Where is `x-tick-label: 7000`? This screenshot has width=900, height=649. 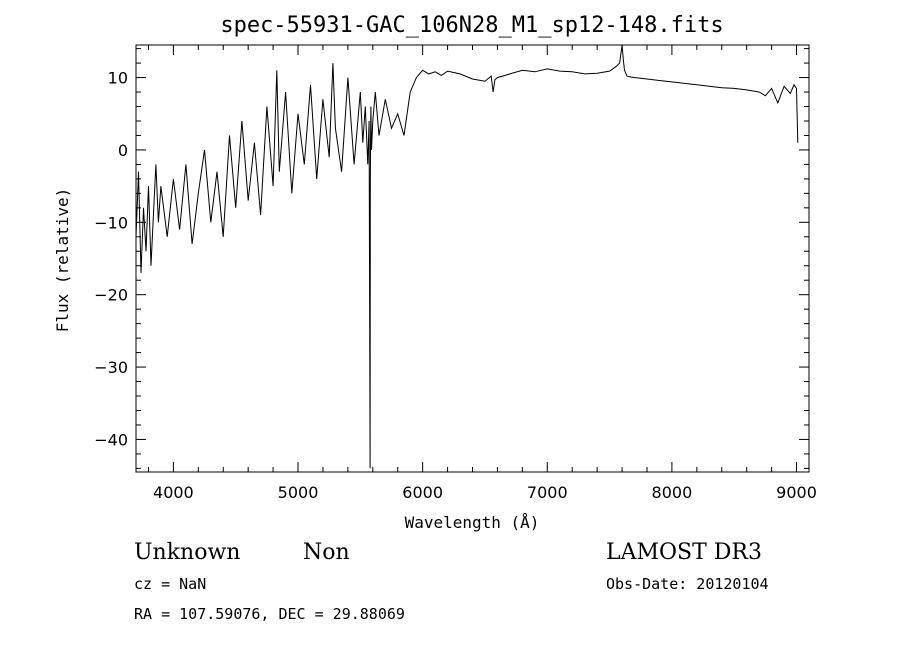 x-tick-label: 7000 is located at coordinates (547, 492).